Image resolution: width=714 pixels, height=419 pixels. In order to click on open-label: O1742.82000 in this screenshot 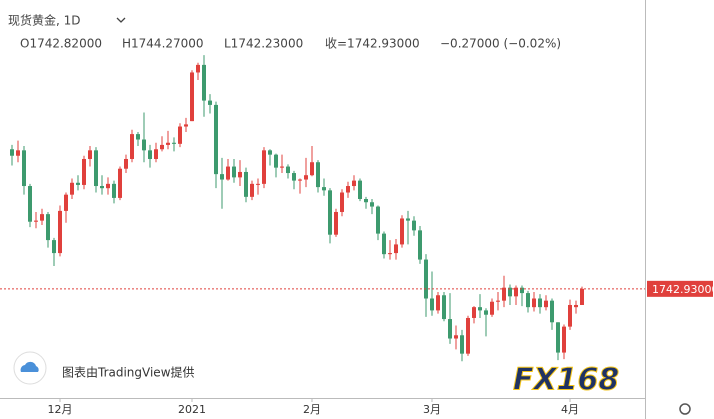, I will do `click(61, 44)`.